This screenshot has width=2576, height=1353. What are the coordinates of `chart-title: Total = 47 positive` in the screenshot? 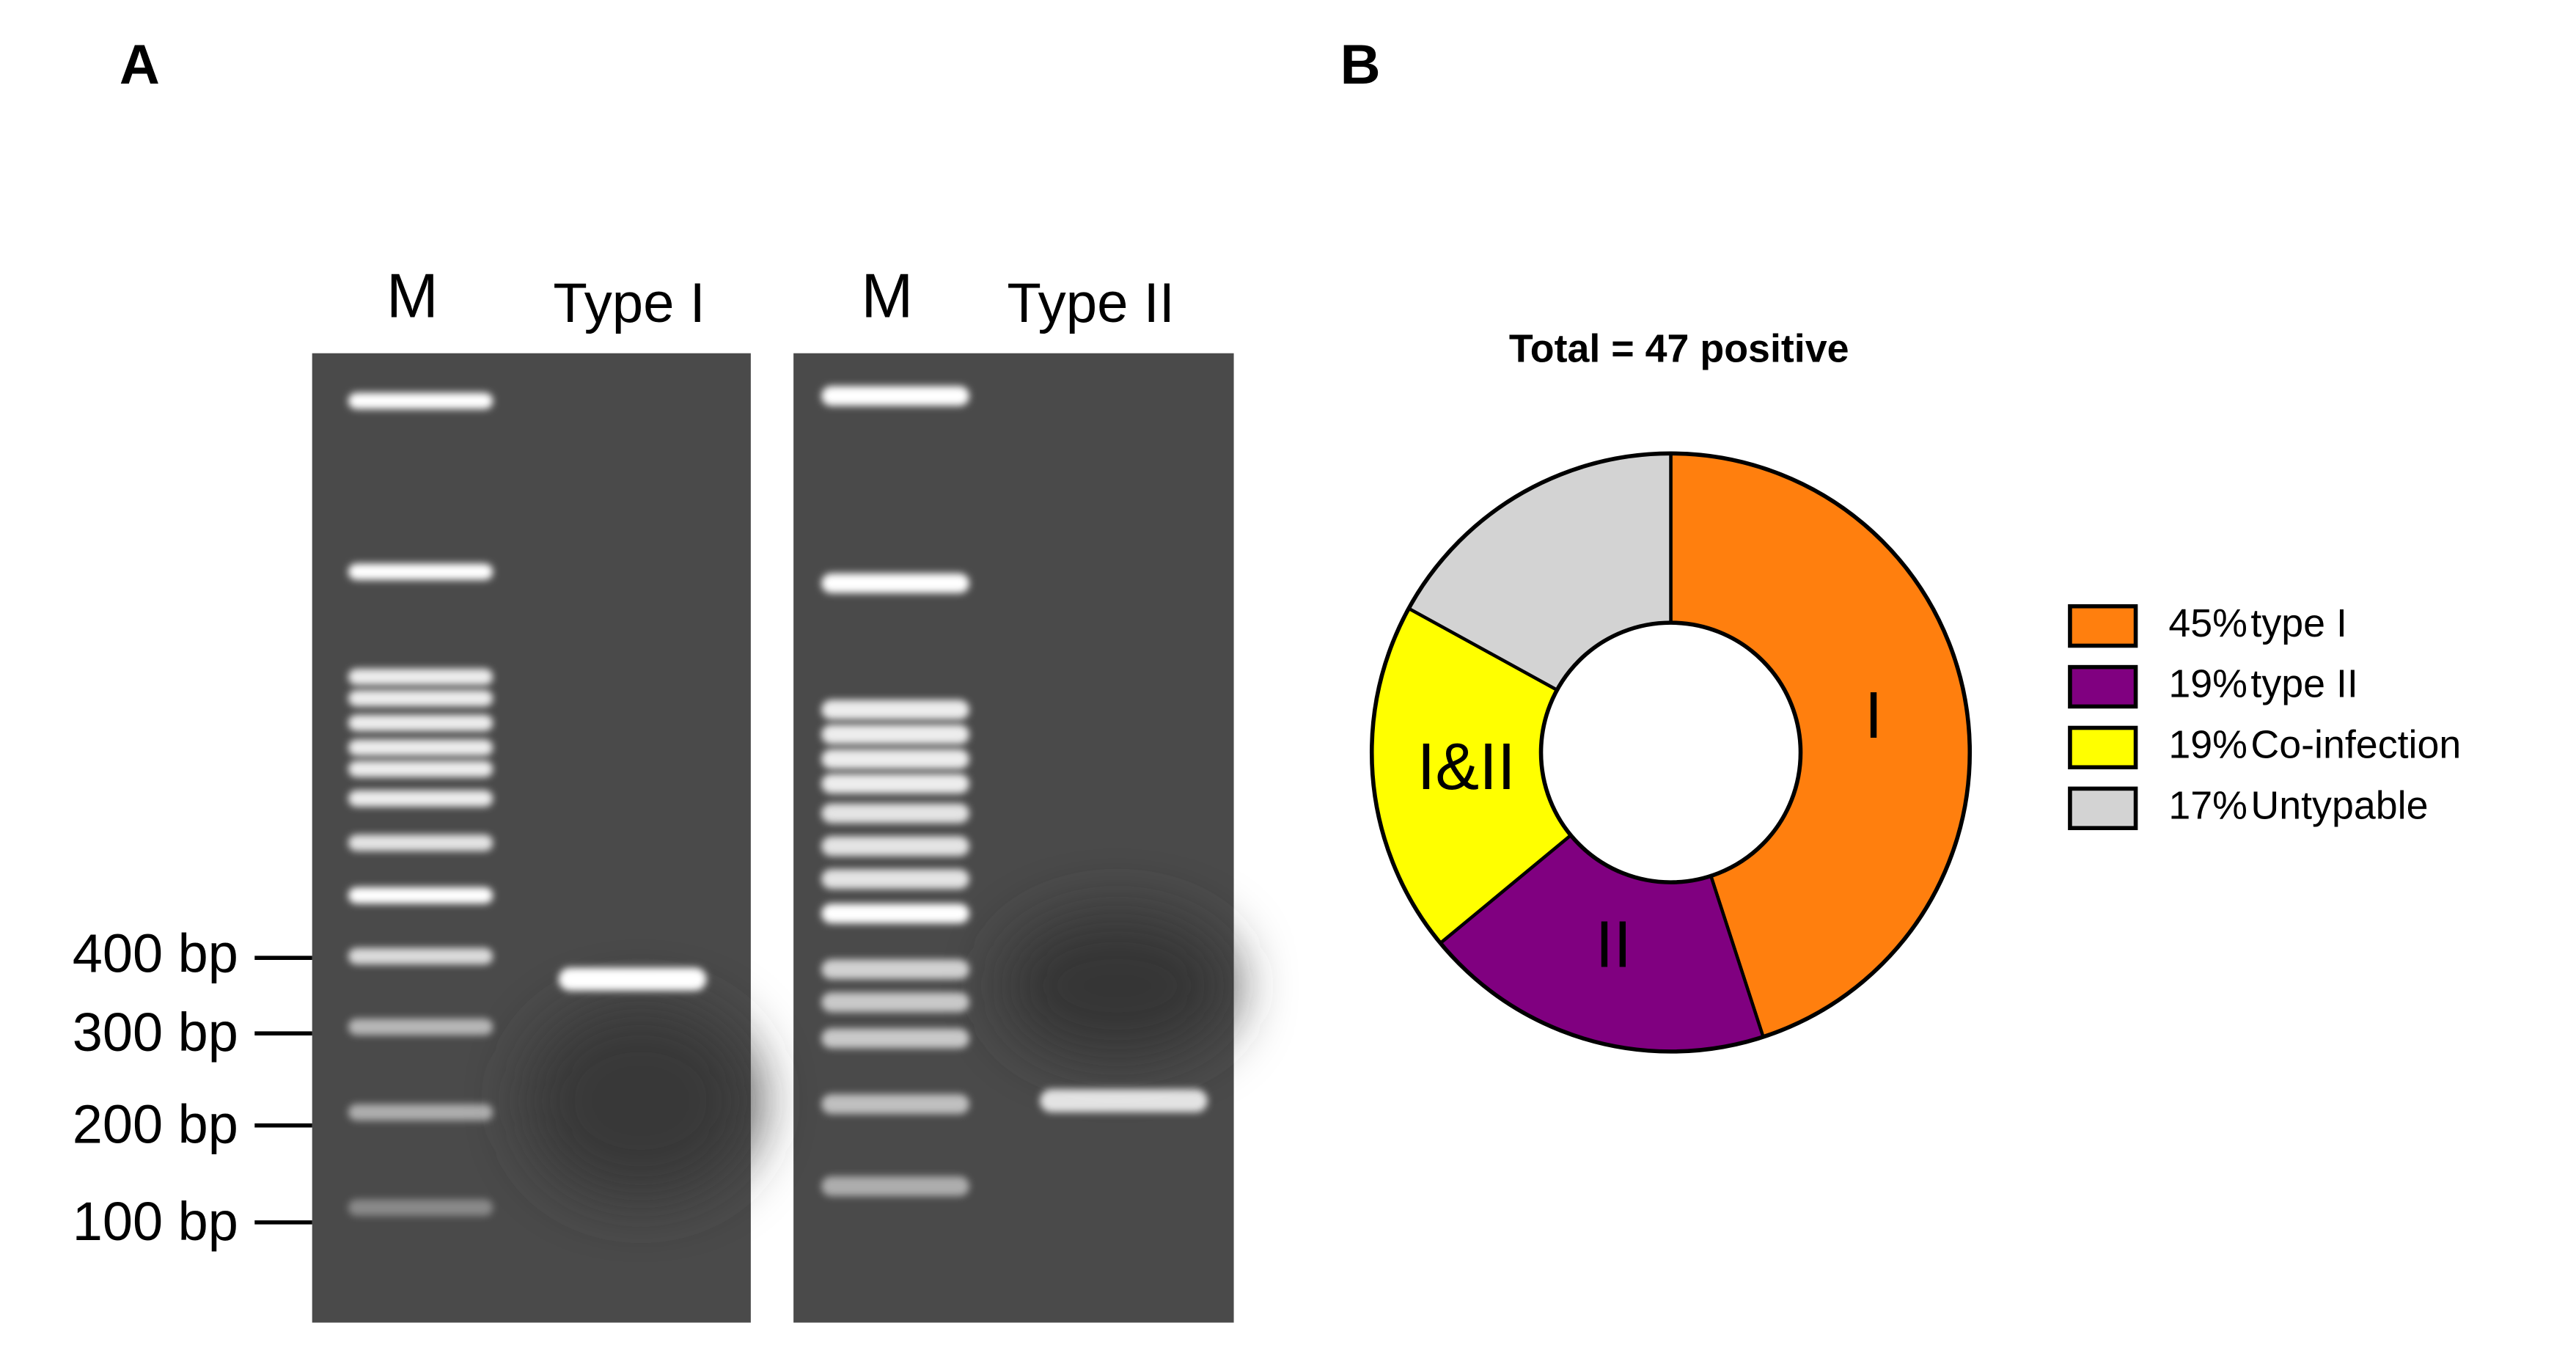 It's located at (1679, 349).